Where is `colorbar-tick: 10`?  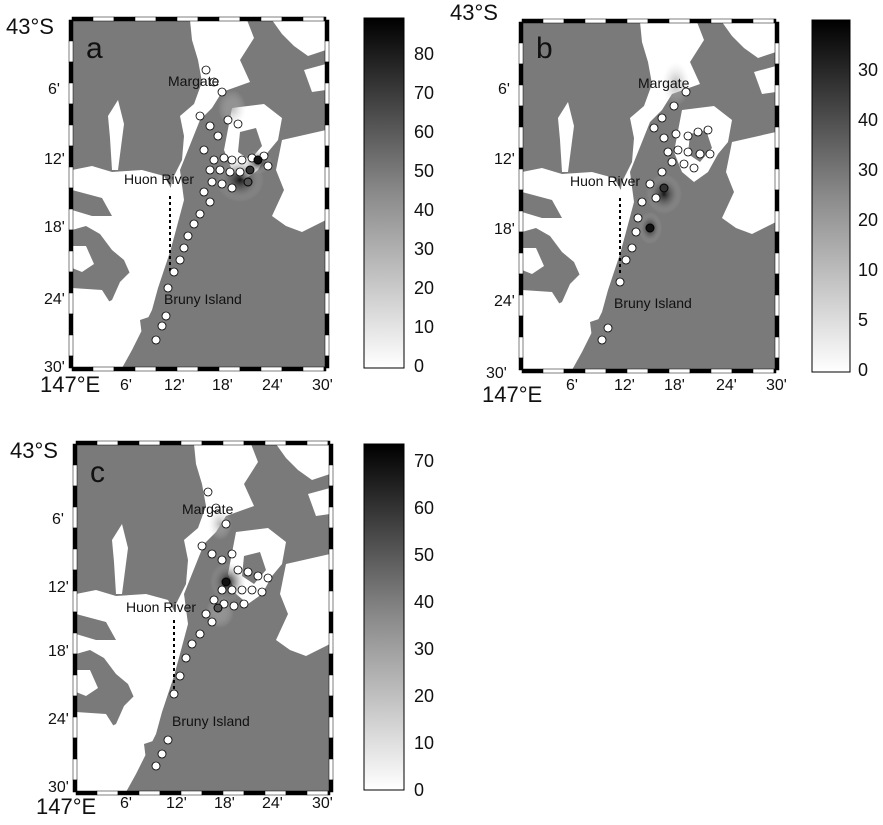 colorbar-tick: 10 is located at coordinates (868, 270).